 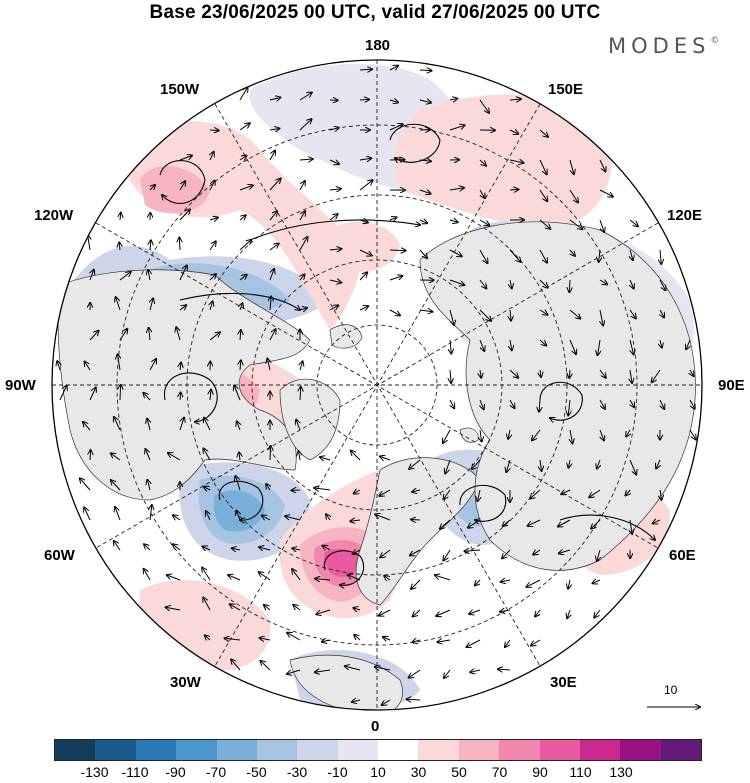 I want to click on positive-anomaly-area, so click(x=503, y=162).